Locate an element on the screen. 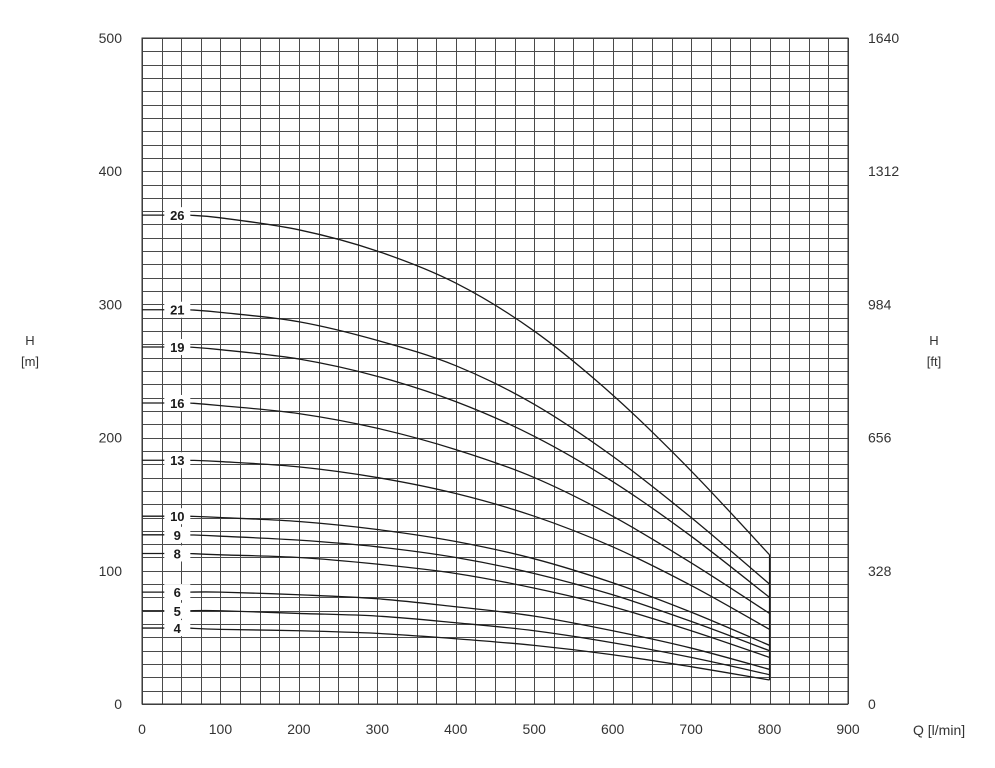  x-tick-label: 200 is located at coordinates (299, 729).